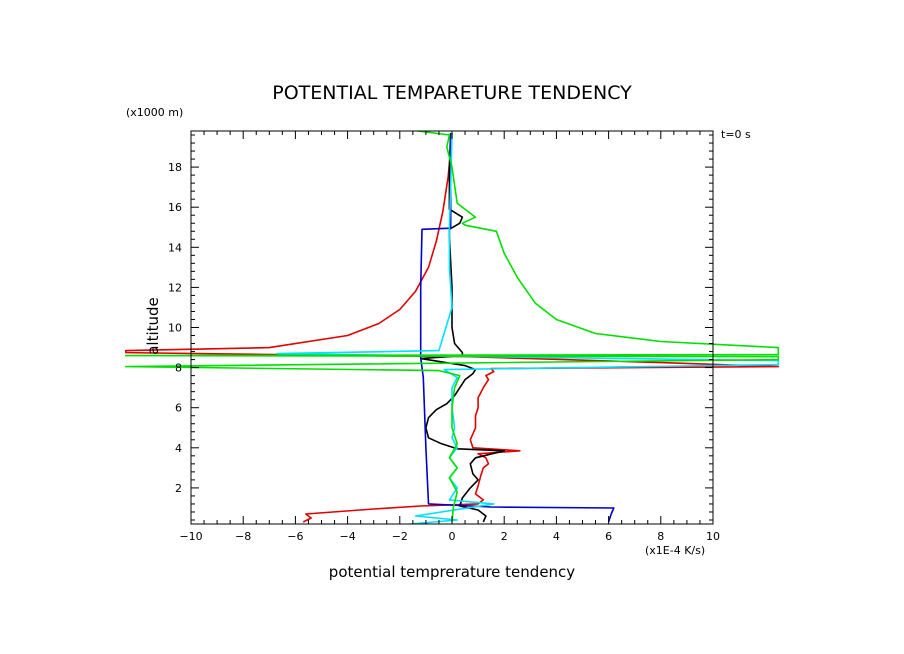 This screenshot has height=654, width=904. I want to click on x-tick-label: 4, so click(556, 536).